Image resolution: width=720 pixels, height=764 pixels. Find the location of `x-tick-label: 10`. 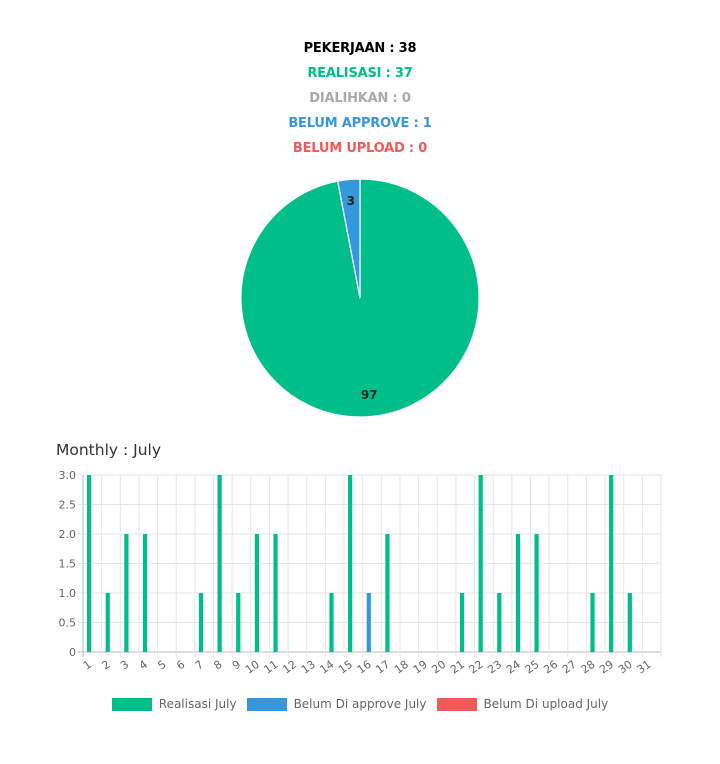

x-tick-label: 10 is located at coordinates (252, 667).